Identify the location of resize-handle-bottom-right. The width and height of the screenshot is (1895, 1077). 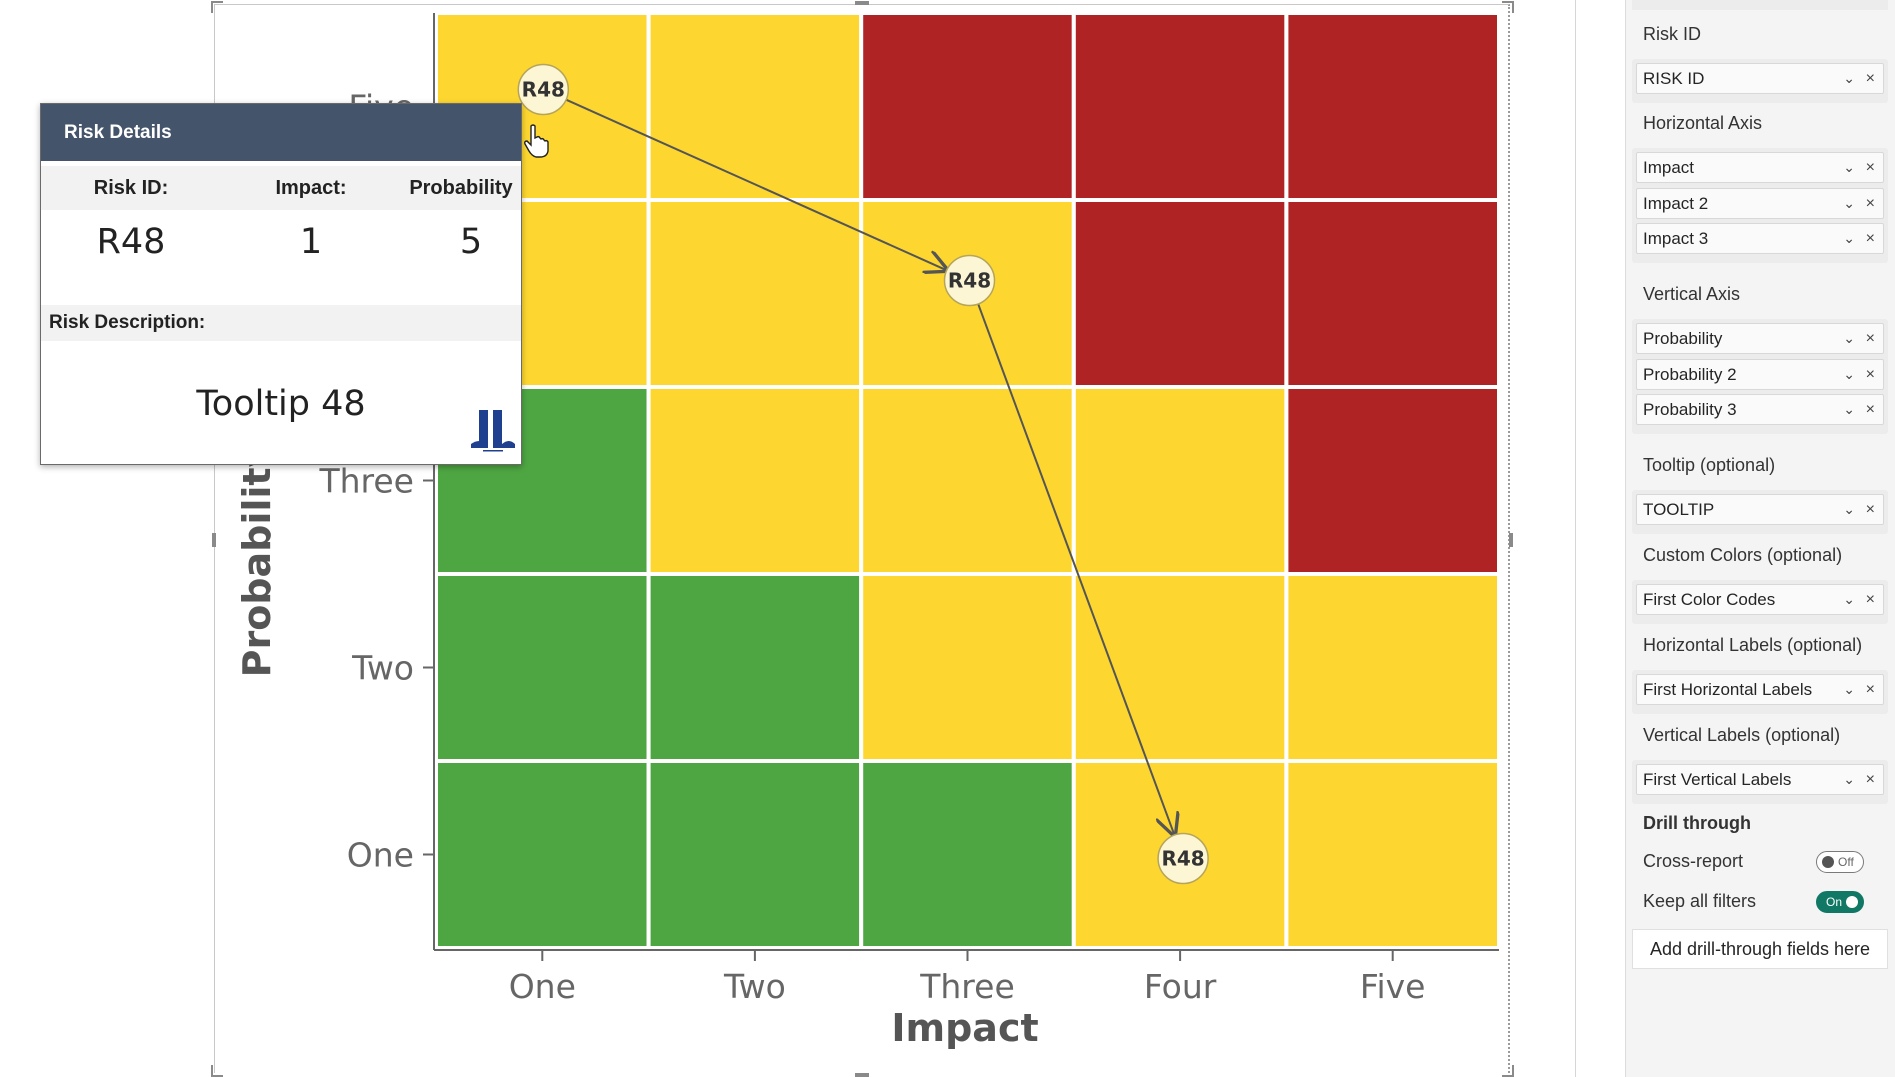
(1508, 1071).